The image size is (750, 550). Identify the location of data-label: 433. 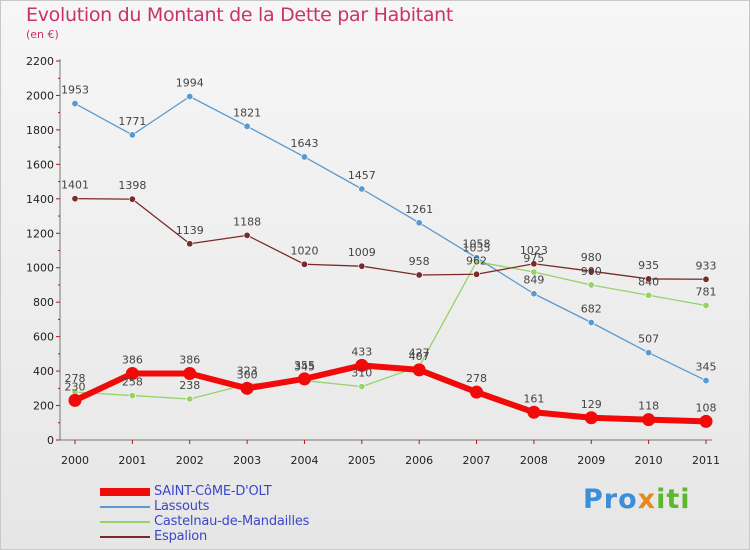
(361, 351).